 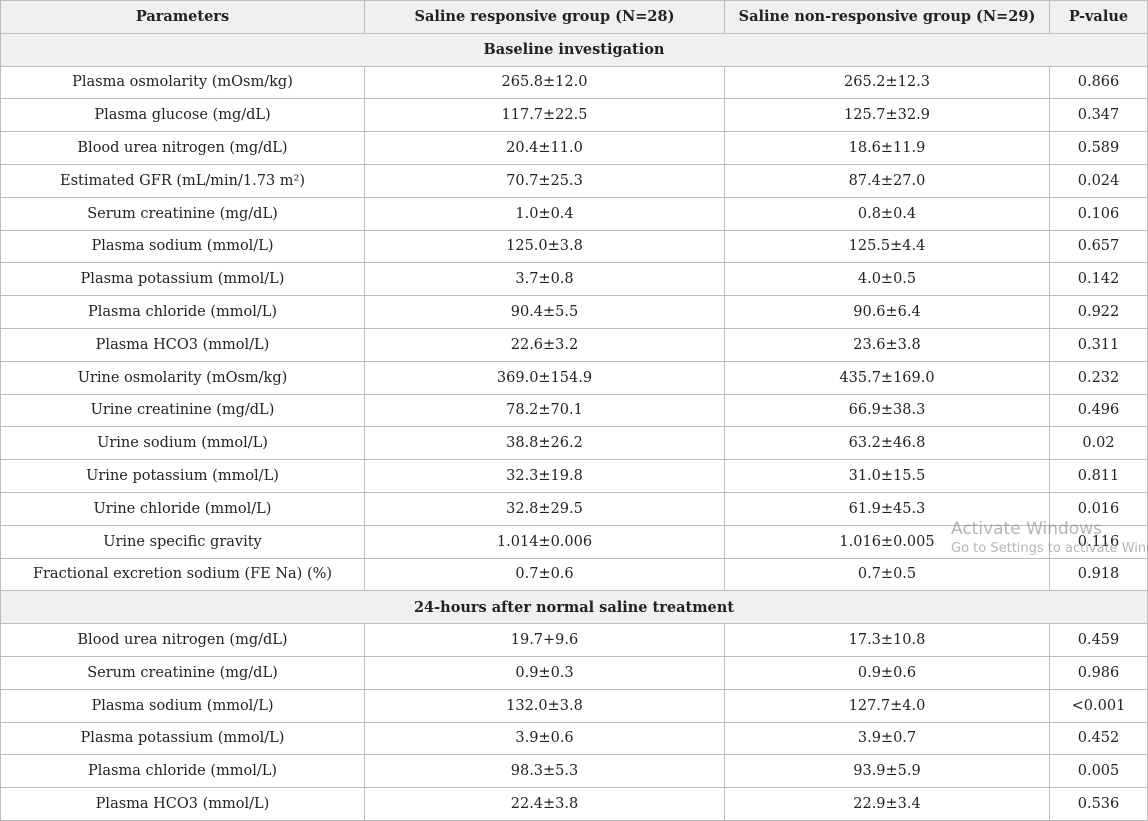 I want to click on responsive-cell: 22.4±3.8, so click(x=544, y=804).